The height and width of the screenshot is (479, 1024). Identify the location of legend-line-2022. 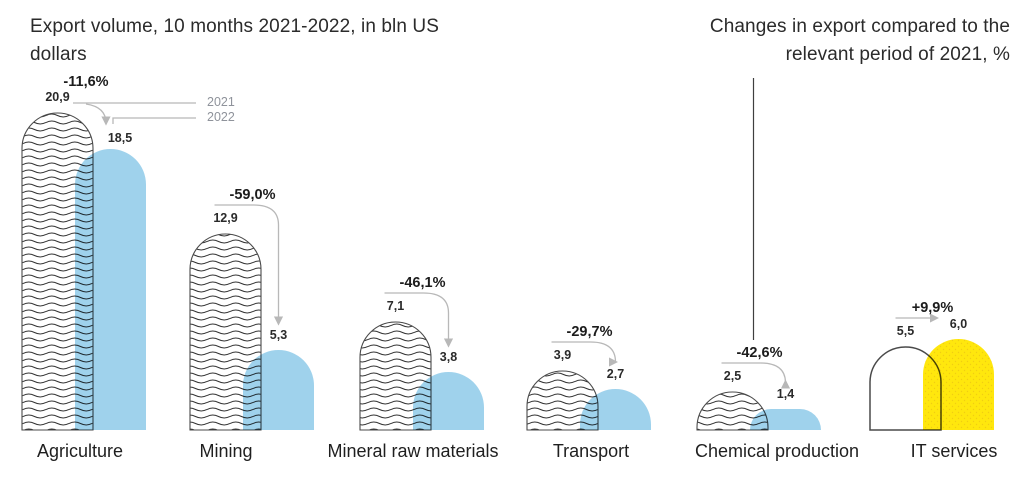
(154, 120).